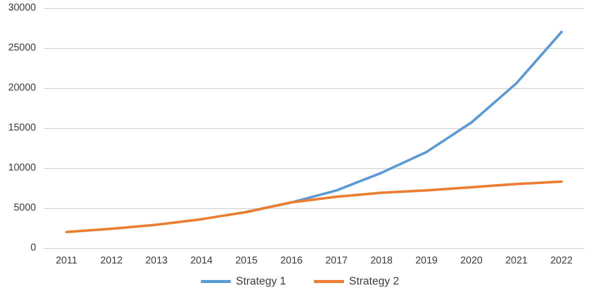  Describe the element at coordinates (336, 261) in the screenshot. I see `x-tick-label: 2017` at that location.